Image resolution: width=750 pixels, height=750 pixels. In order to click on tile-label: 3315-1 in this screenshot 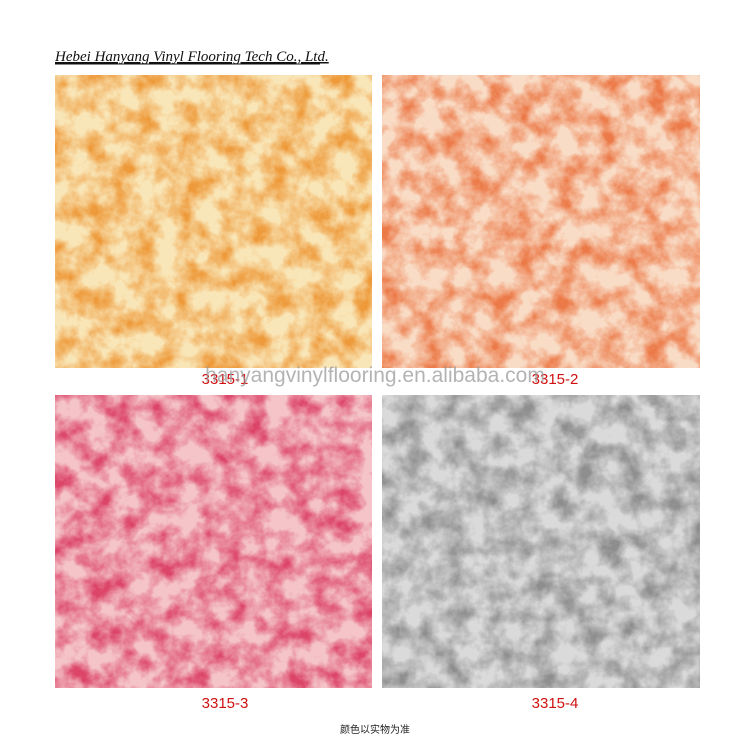, I will do `click(225, 379)`.